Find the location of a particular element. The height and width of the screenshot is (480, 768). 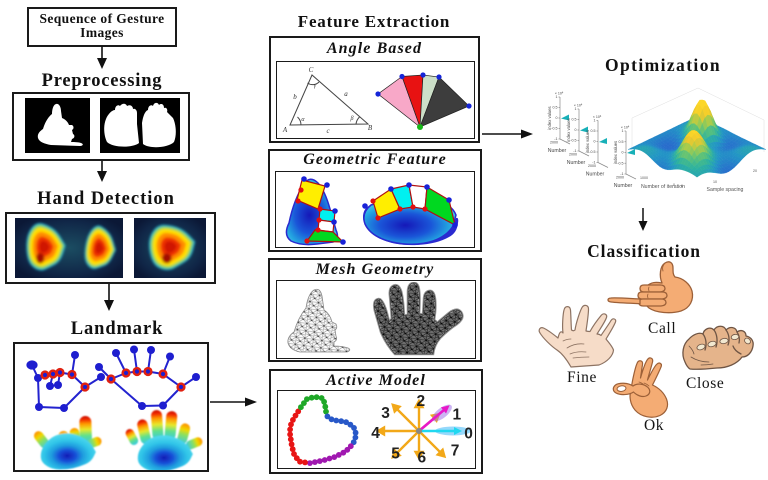

svg-text: C is located at coordinates (311, 70).